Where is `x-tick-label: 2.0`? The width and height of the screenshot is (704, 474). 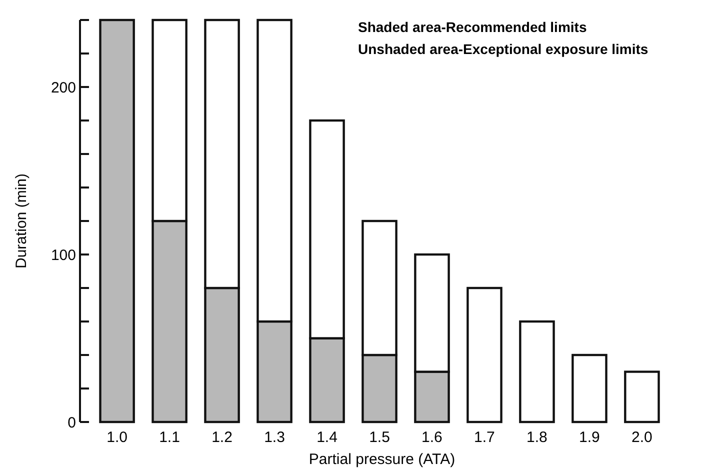
x-tick-label: 2.0 is located at coordinates (642, 437).